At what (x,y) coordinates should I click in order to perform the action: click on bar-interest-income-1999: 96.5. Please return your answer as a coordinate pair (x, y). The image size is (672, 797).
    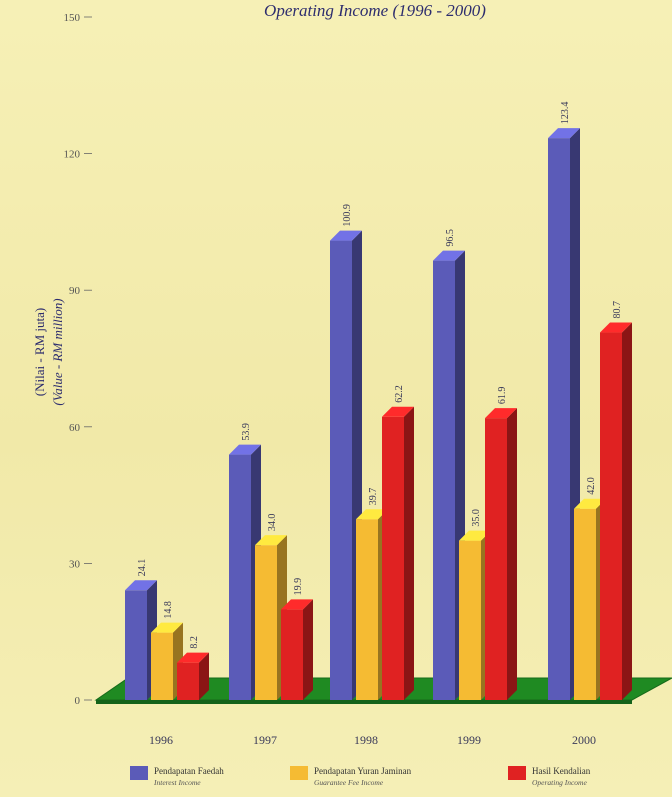
    Looking at the image, I should click on (449, 464).